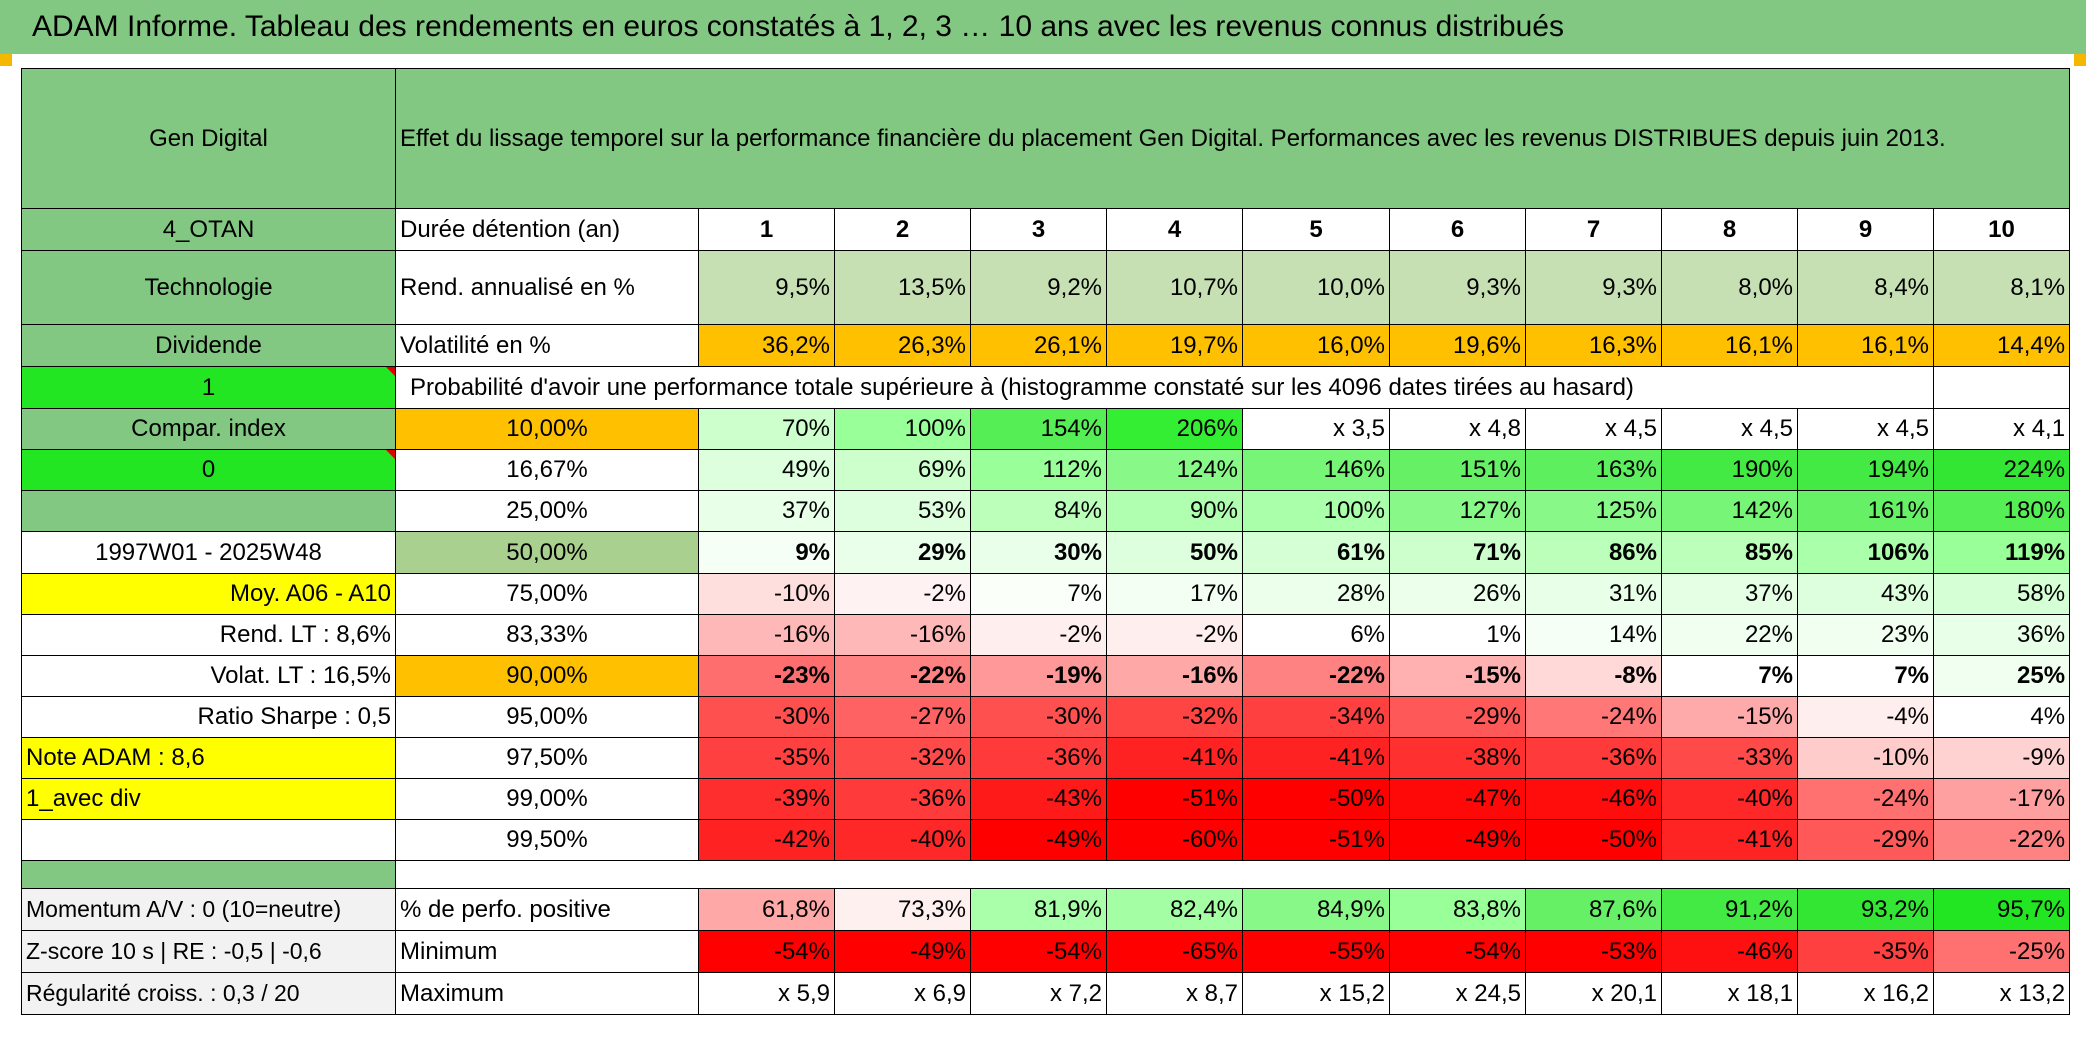  What do you see at coordinates (208, 717) in the screenshot?
I see `sharpe-ratio: Ratio Sharpe : 0,5` at bounding box center [208, 717].